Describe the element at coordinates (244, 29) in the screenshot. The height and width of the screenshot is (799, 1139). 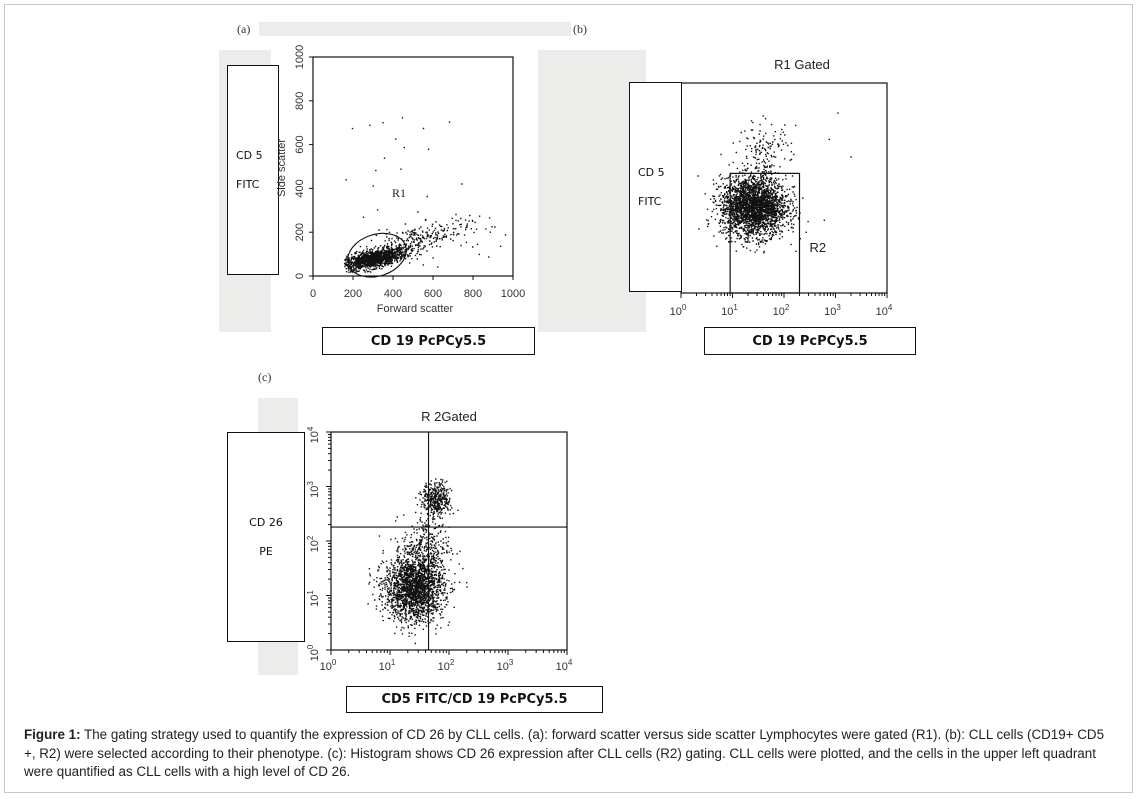
I see `panel-a-letter: (a)` at that location.